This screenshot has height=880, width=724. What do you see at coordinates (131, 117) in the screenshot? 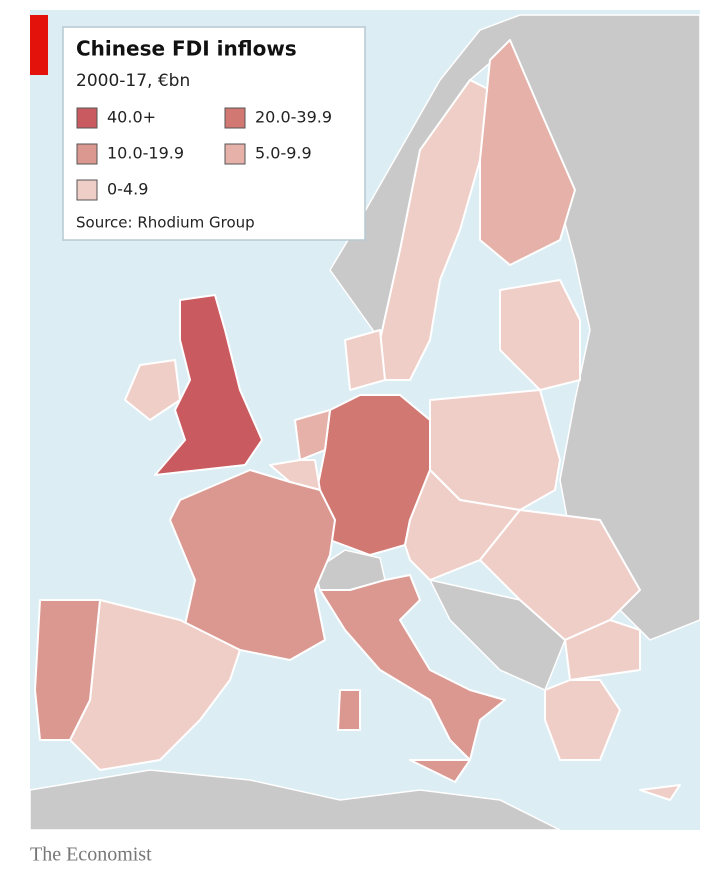
I see `legend-label: 40.0+` at bounding box center [131, 117].